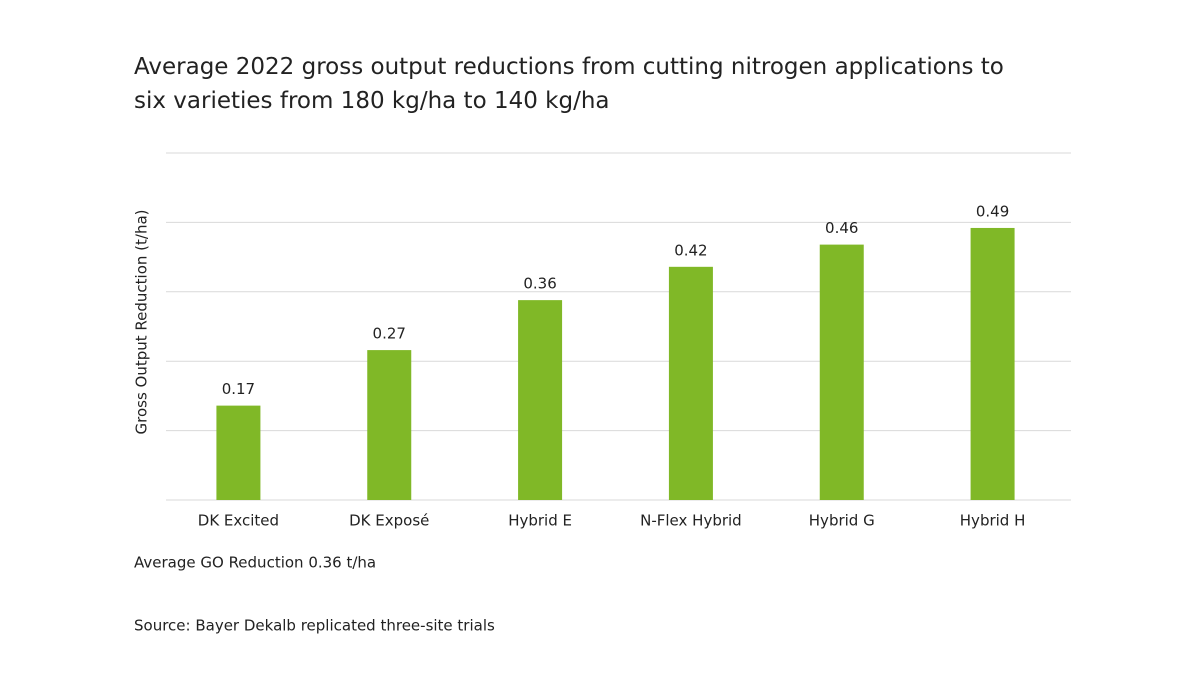 The width and height of the screenshot is (1200, 675). I want to click on x-tick-label: DK Excited, so click(238, 521).